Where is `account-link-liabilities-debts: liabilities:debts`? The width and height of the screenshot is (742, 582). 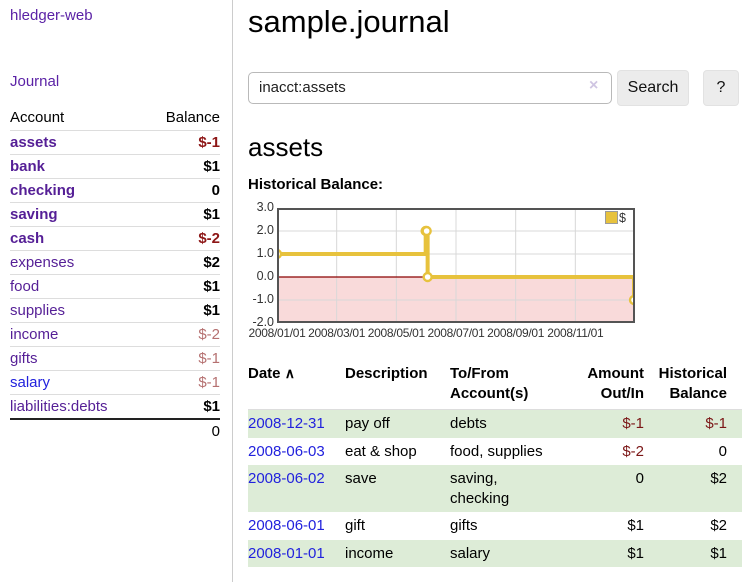 account-link-liabilities-debts: liabilities:debts is located at coordinates (59, 406).